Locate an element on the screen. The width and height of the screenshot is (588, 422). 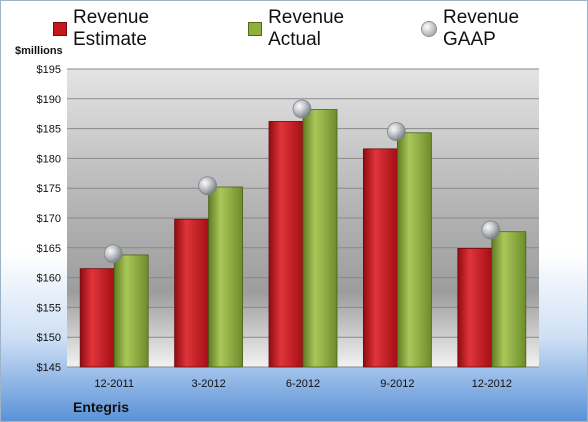
y-tick-label: $165 is located at coordinates (49, 249).